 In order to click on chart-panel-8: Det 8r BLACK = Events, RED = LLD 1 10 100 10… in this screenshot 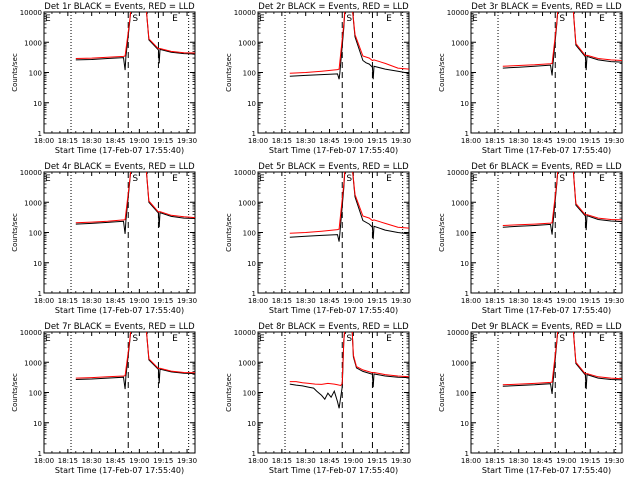, I will do `click(318, 398)`.